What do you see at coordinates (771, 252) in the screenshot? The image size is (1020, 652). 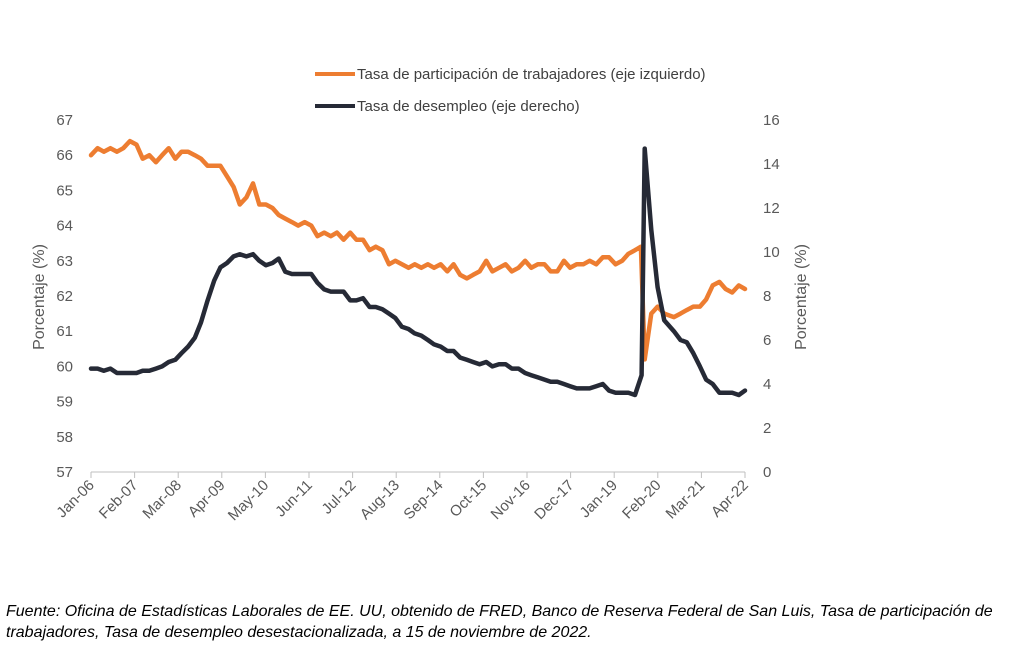 I see `right-y-tick-label: 10` at bounding box center [771, 252].